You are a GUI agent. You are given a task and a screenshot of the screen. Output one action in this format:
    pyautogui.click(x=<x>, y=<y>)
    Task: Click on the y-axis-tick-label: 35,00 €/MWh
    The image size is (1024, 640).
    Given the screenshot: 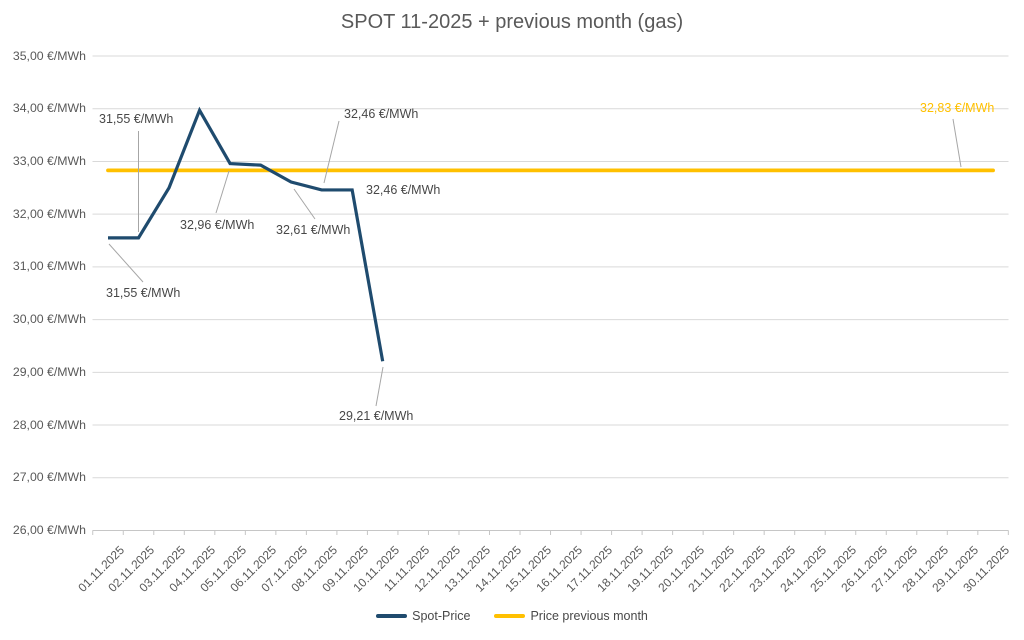 What is the action you would take?
    pyautogui.click(x=49, y=55)
    